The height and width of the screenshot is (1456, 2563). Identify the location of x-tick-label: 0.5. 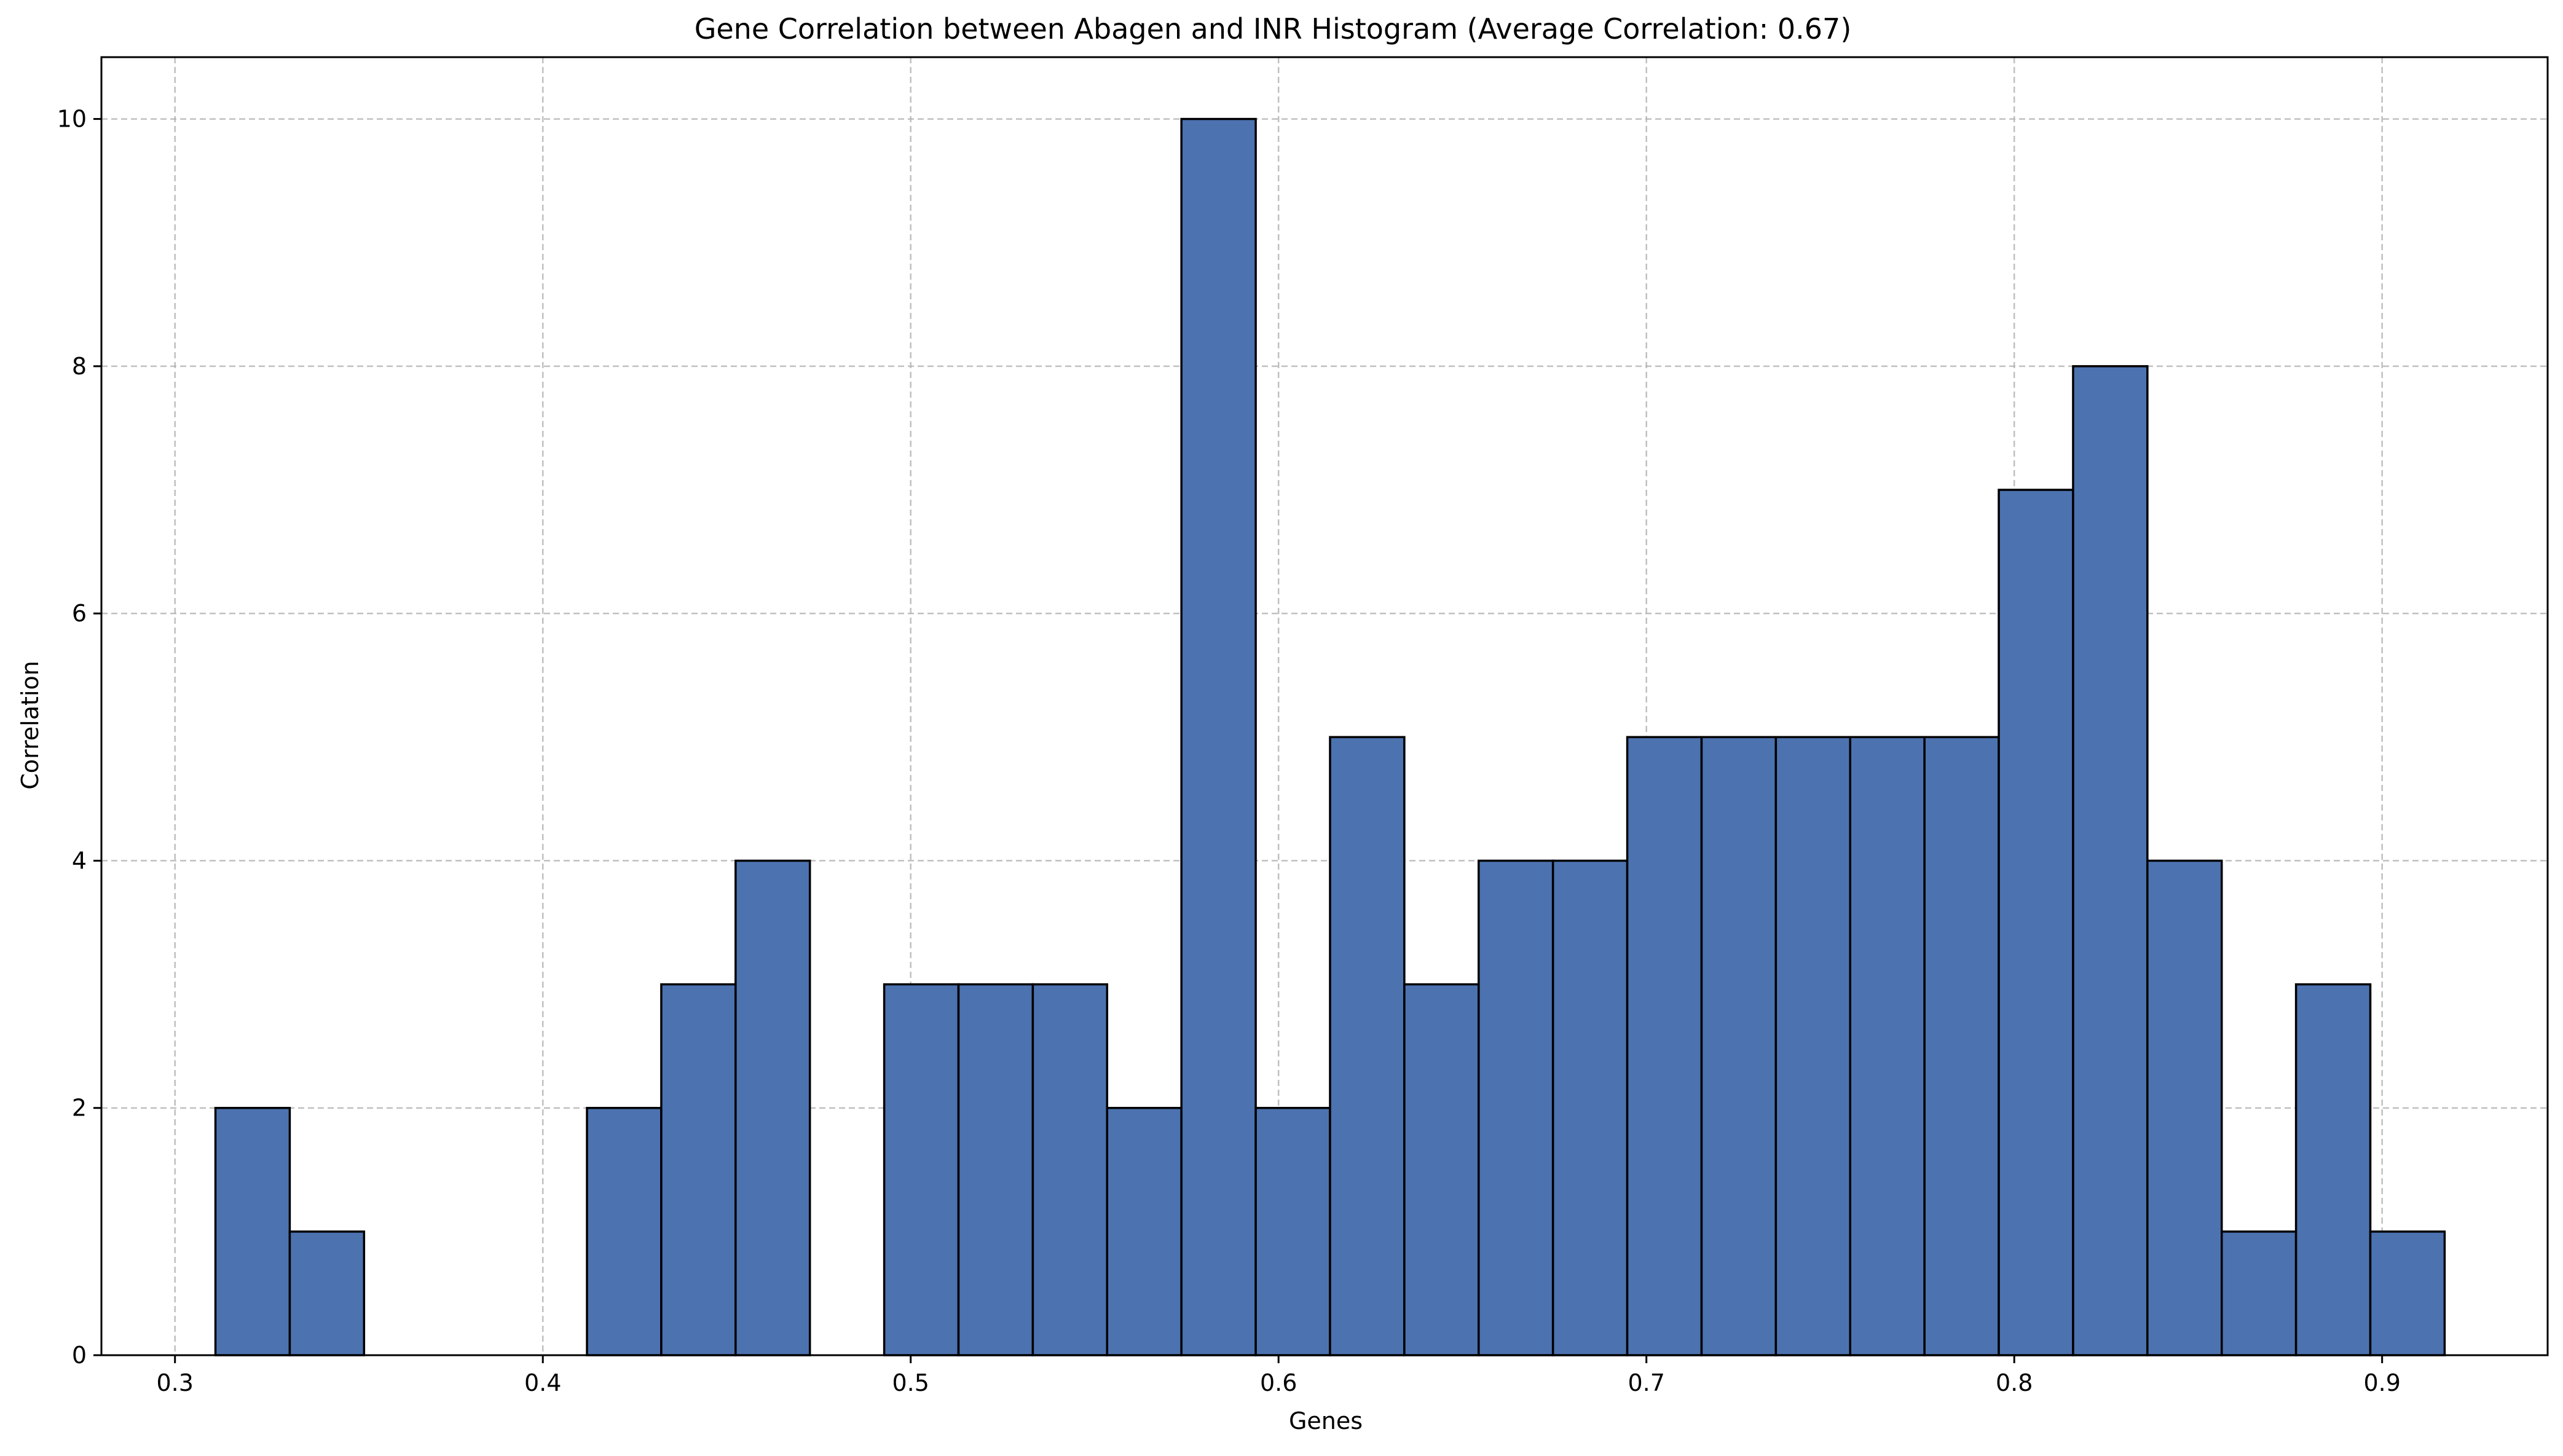
(910, 1382).